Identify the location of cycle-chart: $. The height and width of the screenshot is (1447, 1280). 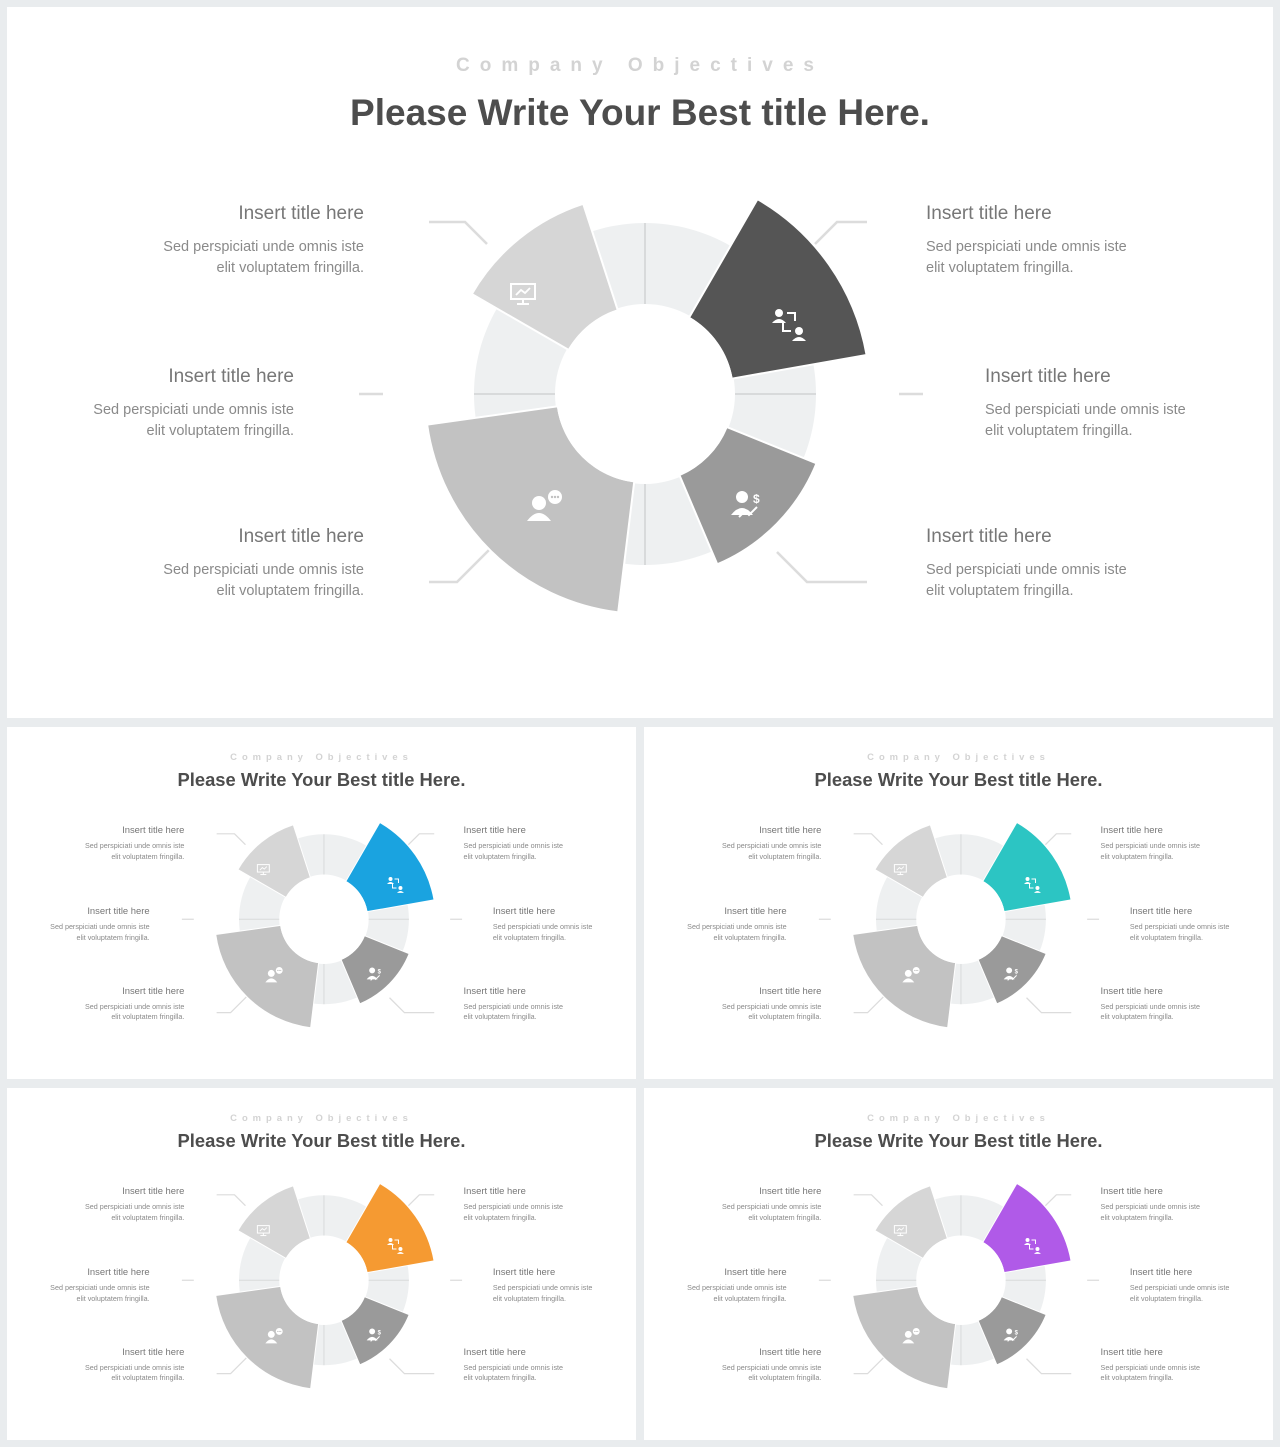
(959, 925).